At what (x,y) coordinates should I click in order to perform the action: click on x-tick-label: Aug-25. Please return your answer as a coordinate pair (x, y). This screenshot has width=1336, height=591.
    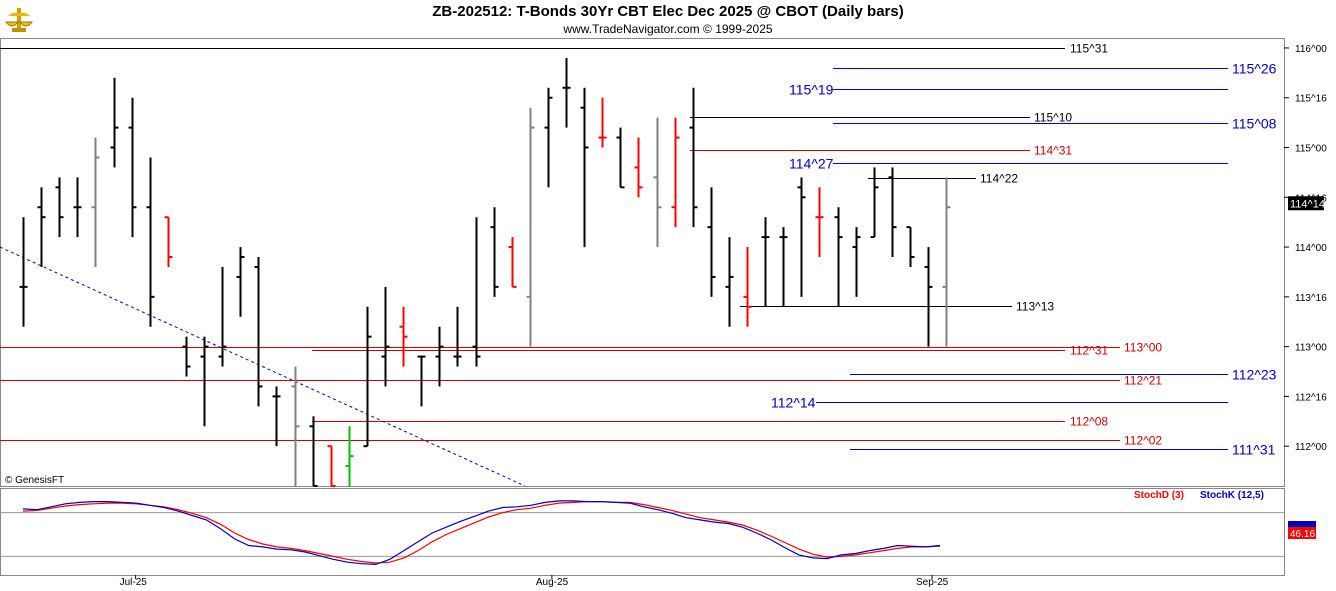
    Looking at the image, I should click on (552, 582).